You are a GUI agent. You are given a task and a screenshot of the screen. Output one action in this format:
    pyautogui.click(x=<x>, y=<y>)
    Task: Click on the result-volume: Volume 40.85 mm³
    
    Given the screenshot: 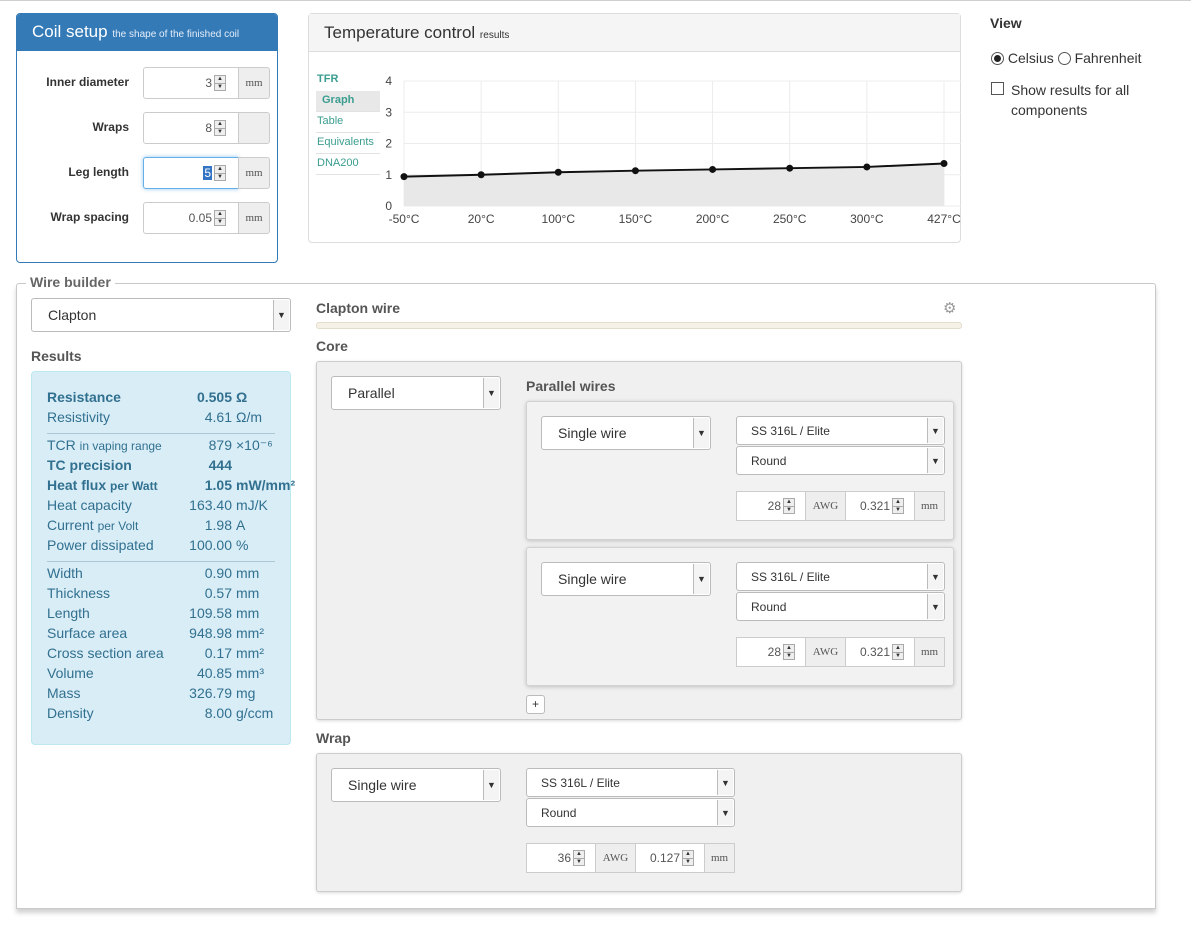 What is the action you would take?
    pyautogui.click(x=165, y=675)
    